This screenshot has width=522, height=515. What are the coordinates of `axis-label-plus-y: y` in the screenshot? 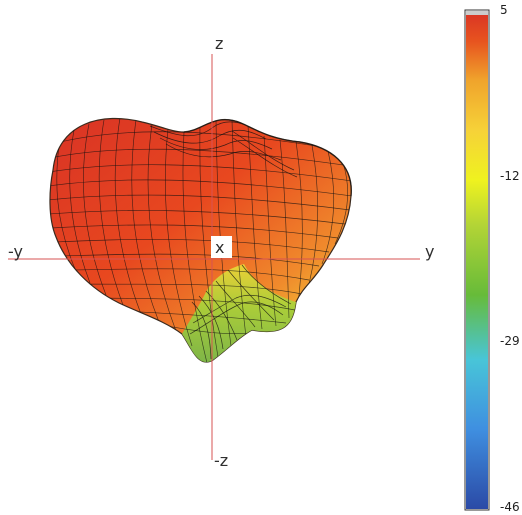 It's located at (429, 251).